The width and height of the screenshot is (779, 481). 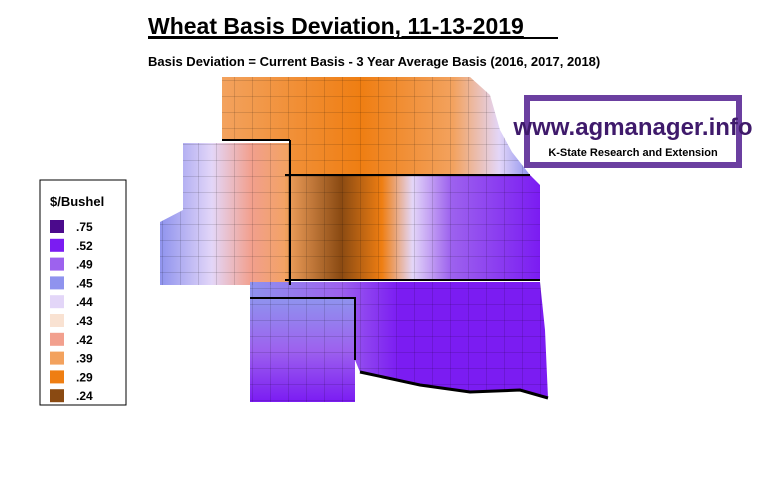 I want to click on legend-items: .75 .52 .49 .45 .44 .43 .42 .39 .29 .24, so click(x=71, y=311).